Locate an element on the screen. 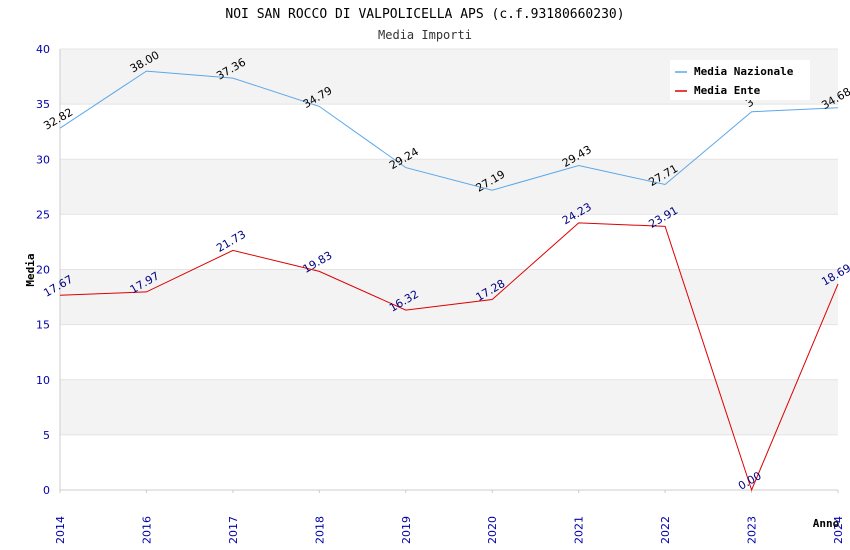 This screenshot has height=550, width=850. x-tick-label: 2022 is located at coordinates (665, 530).